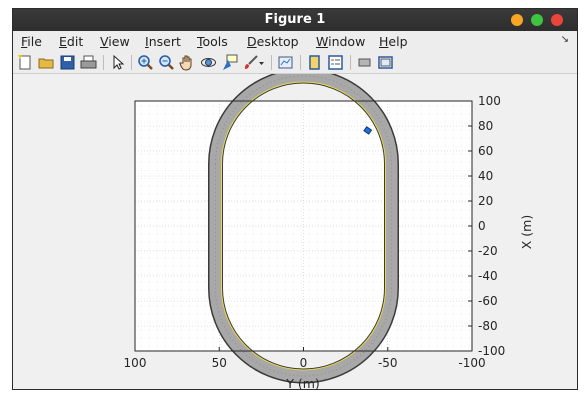 The image size is (588, 400). I want to click on colorbar-icon, so click(314, 62).